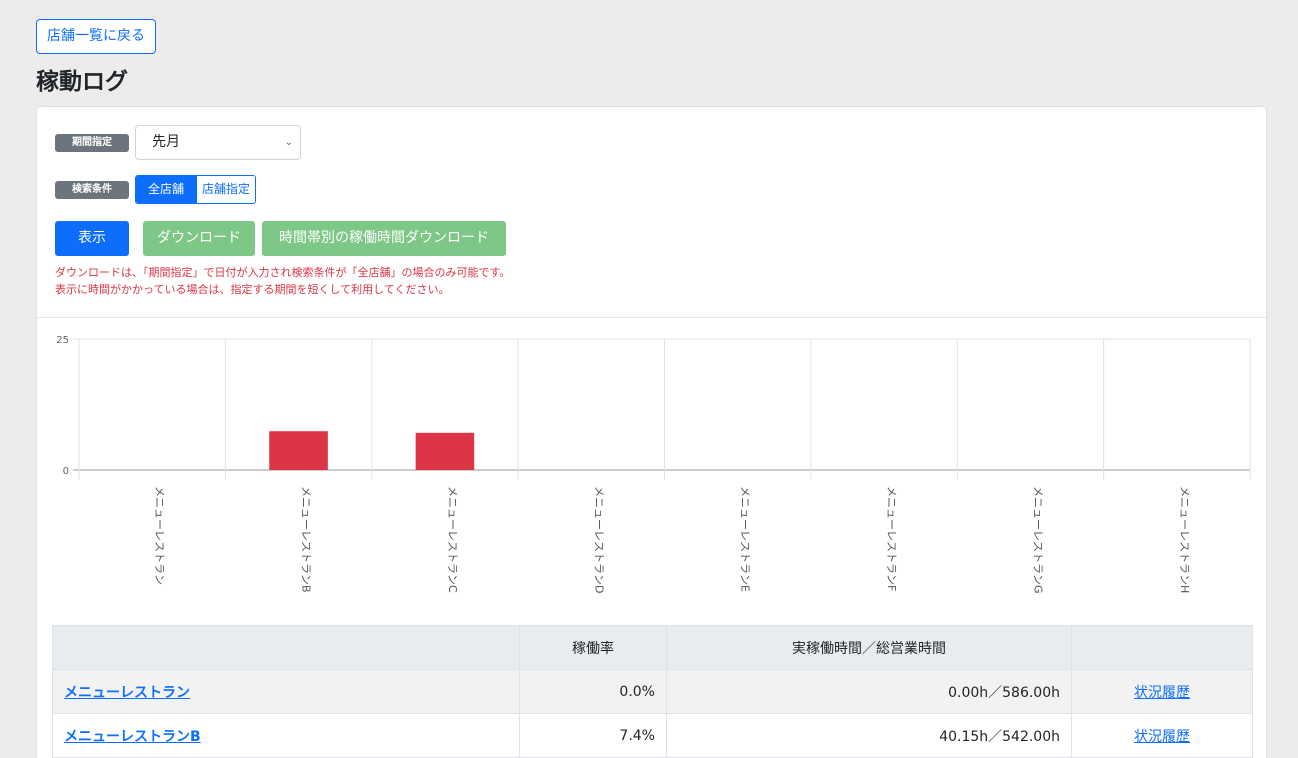  I want to click on condition-toggle-group: 全店舗 店舗指定, so click(196, 189).